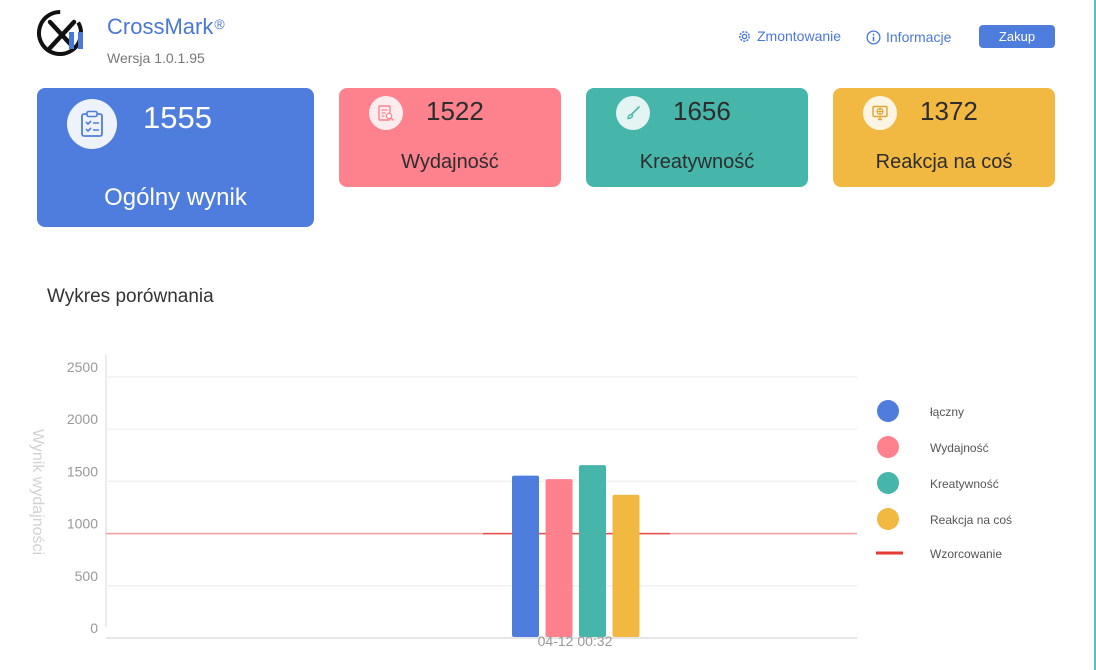 Image resolution: width=1096 pixels, height=670 pixels. What do you see at coordinates (873, 37) in the screenshot?
I see `info-icon` at bounding box center [873, 37].